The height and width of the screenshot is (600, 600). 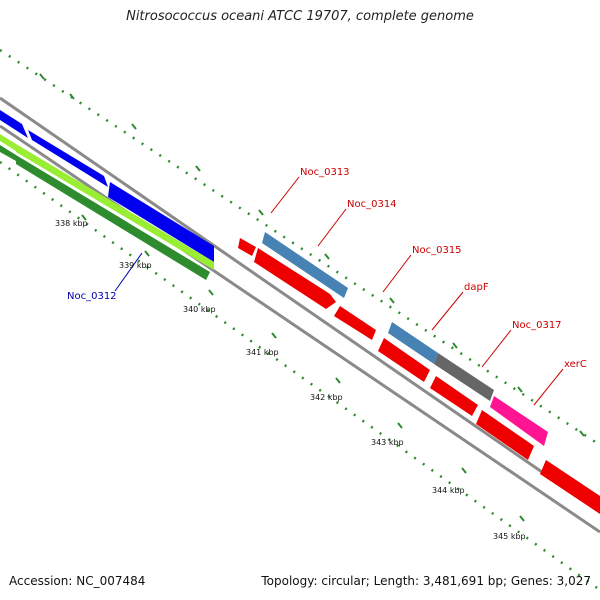 I want to click on gene-feature-gray, so click(x=464, y=377).